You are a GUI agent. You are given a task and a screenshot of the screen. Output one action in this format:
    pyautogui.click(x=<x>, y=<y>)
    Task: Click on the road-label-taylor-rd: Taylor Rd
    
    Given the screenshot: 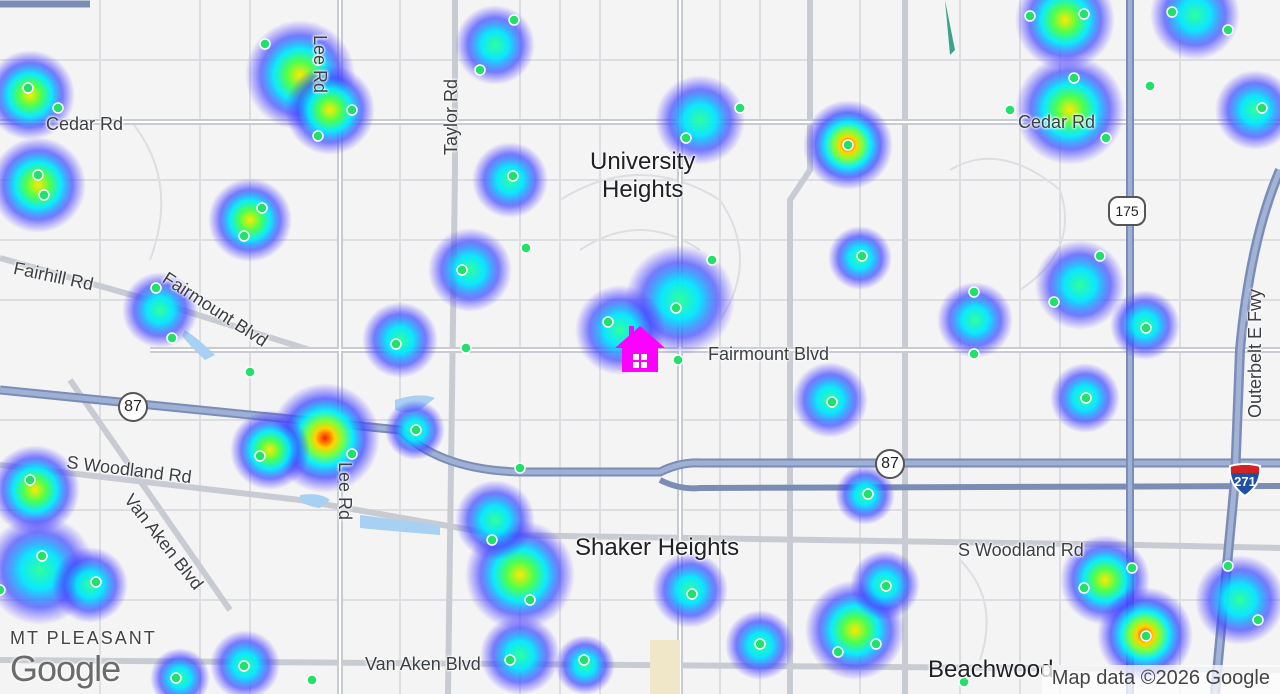 What is the action you would take?
    pyautogui.click(x=451, y=116)
    